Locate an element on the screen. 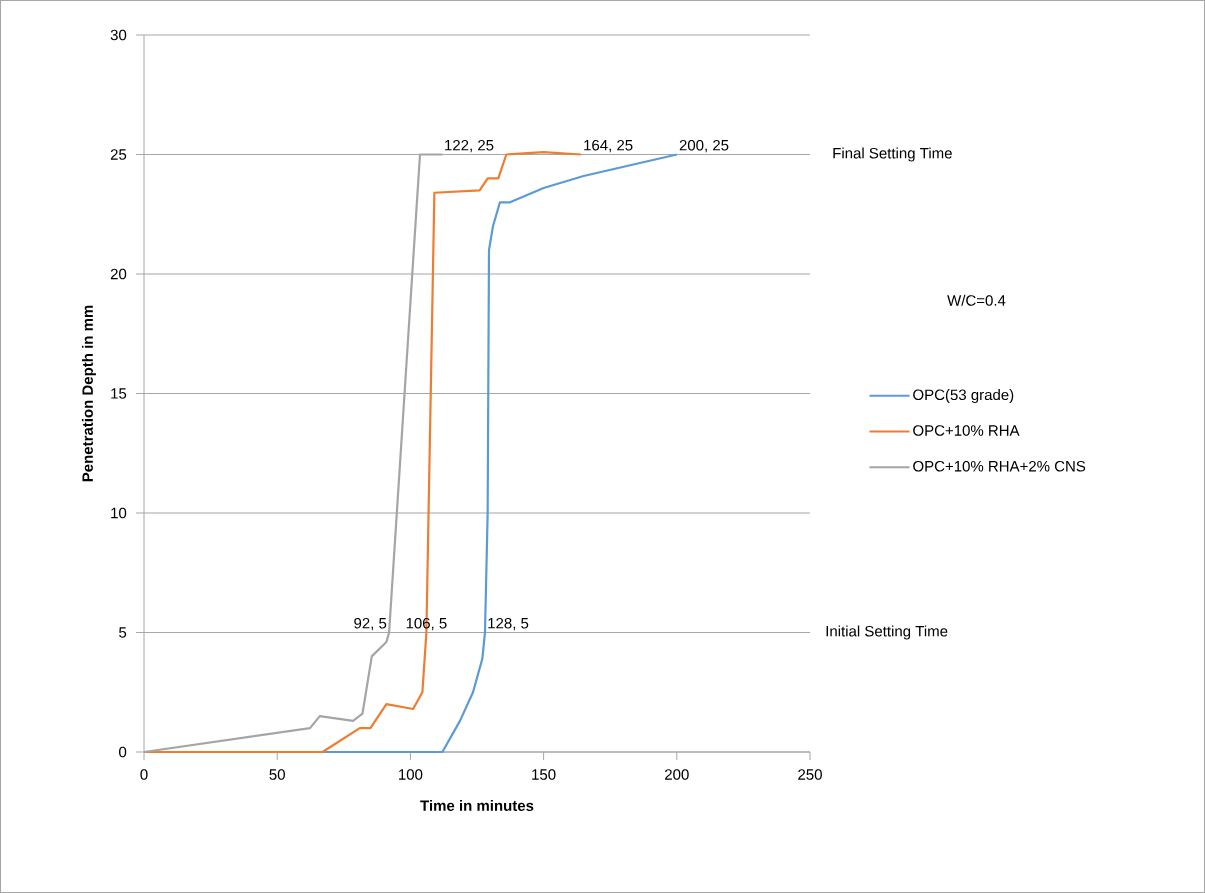  annotation: 200, 25 is located at coordinates (704, 146).